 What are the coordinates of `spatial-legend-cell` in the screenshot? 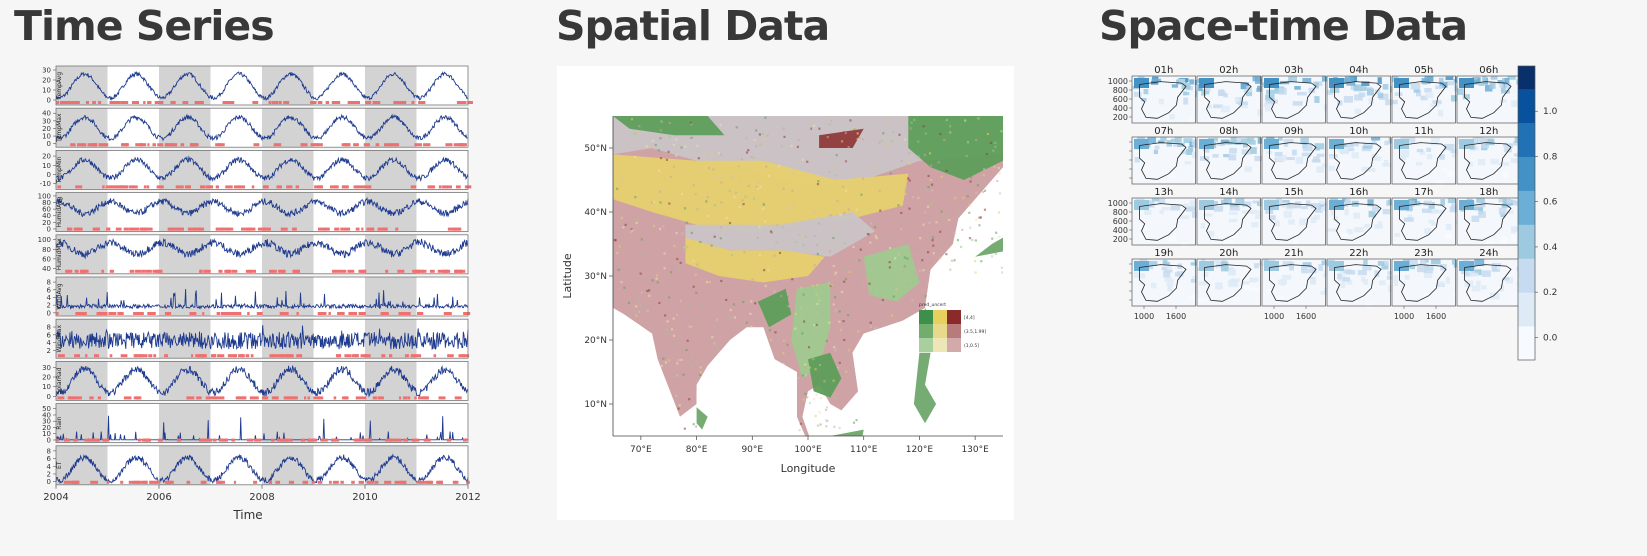 It's located at (954, 345).